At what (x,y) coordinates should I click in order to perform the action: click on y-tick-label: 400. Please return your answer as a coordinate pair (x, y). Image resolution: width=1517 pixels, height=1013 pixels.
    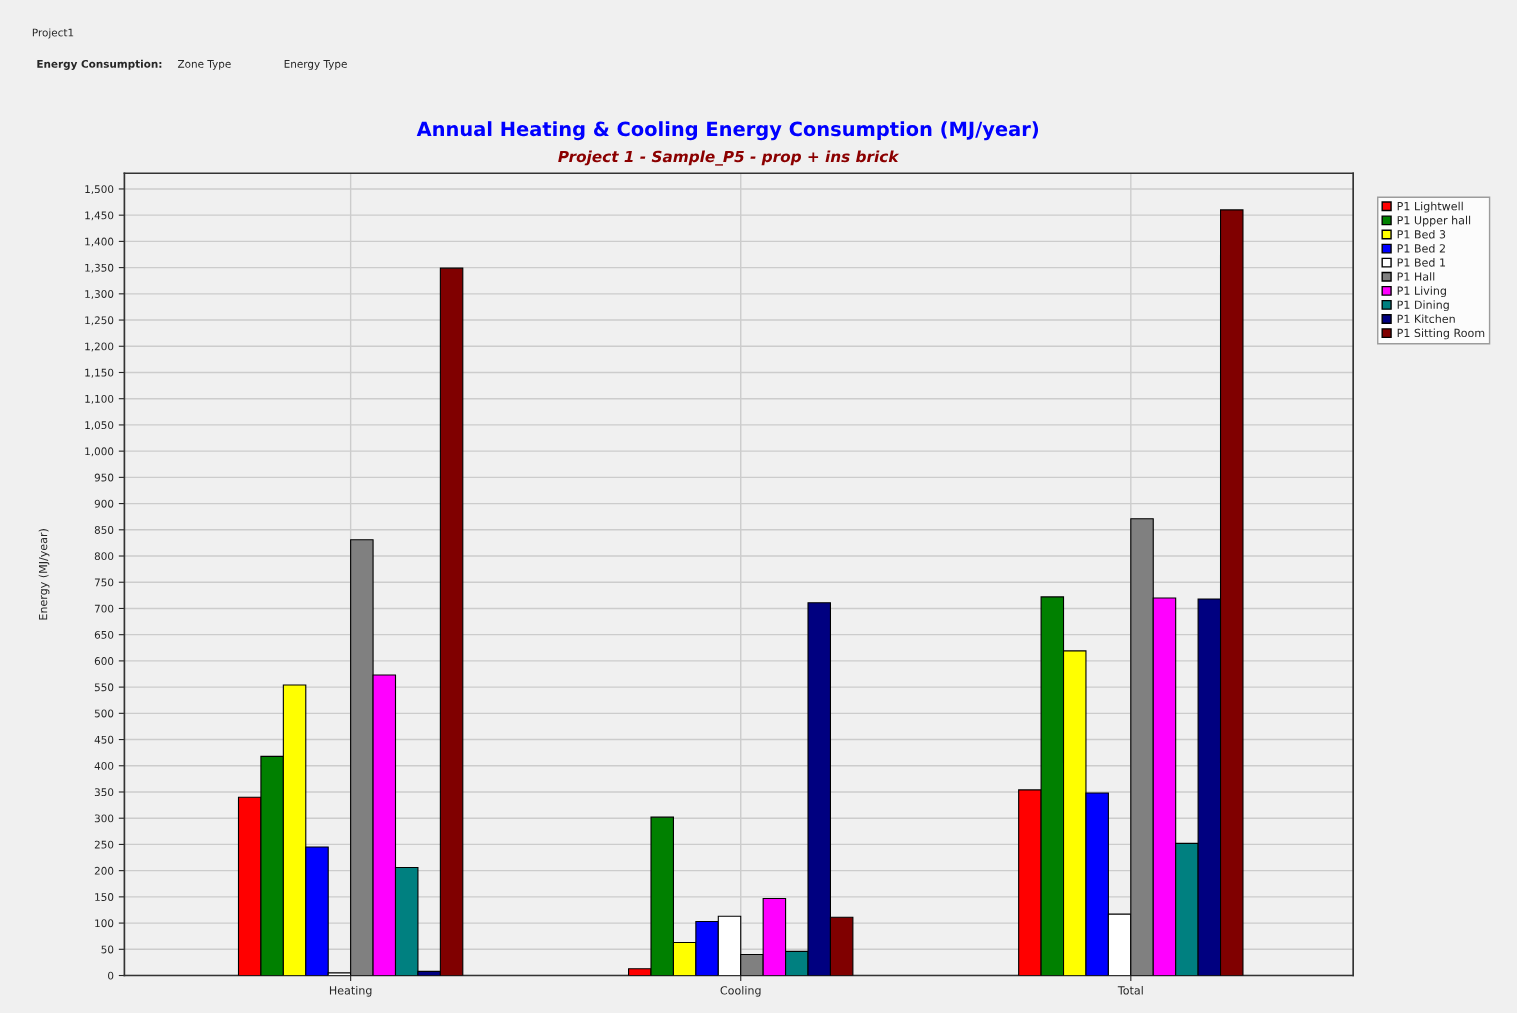
    Looking at the image, I should click on (104, 765).